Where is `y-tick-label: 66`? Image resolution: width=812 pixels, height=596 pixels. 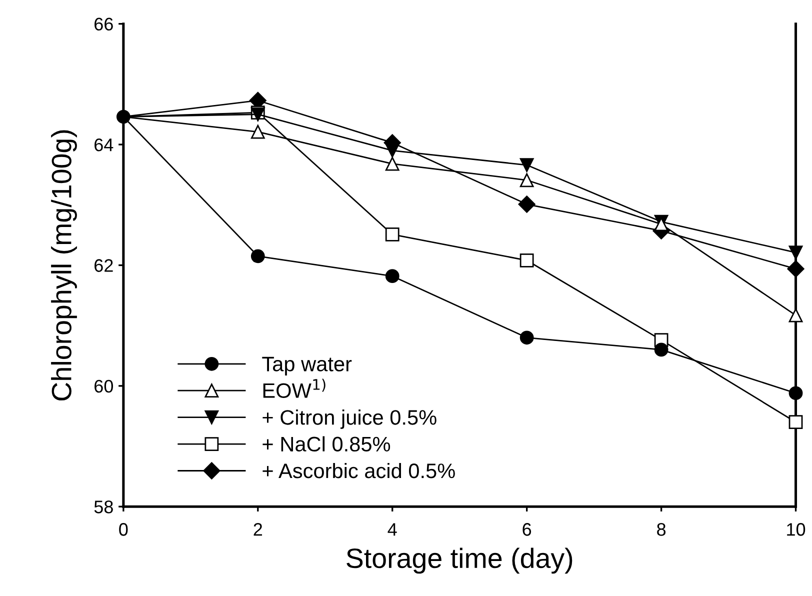 y-tick-label: 66 is located at coordinates (103, 24).